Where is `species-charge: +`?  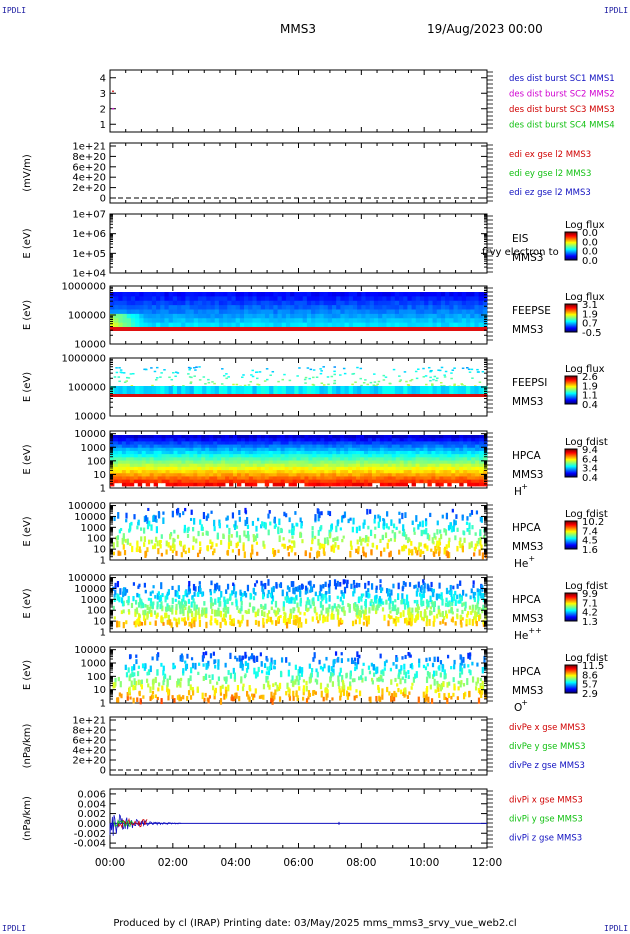
species-charge: + is located at coordinates (524, 486).